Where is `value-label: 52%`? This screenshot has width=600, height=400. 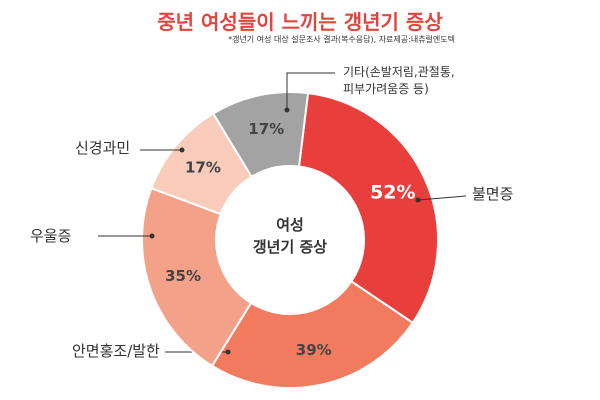
value-label: 52% is located at coordinates (392, 193).